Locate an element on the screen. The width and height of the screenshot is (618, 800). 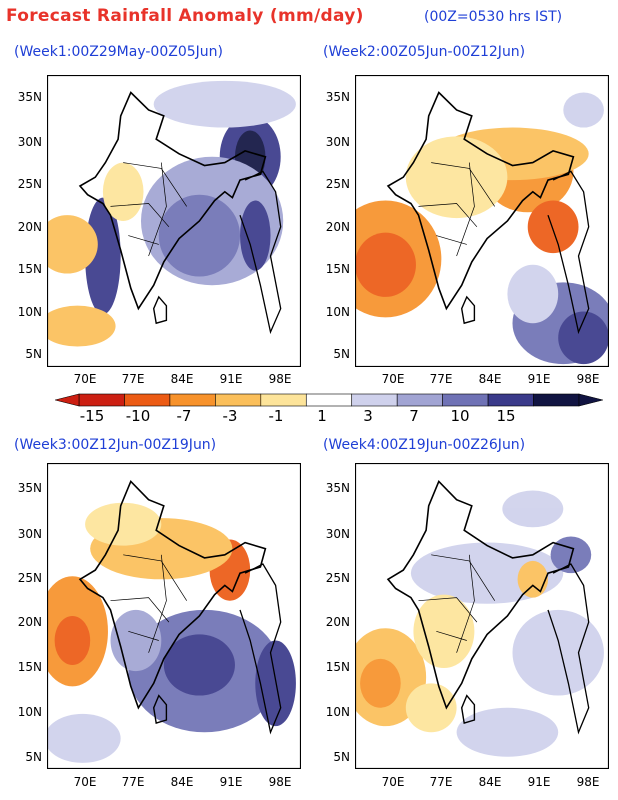
colorbar-label: 7 is located at coordinates (414, 416).